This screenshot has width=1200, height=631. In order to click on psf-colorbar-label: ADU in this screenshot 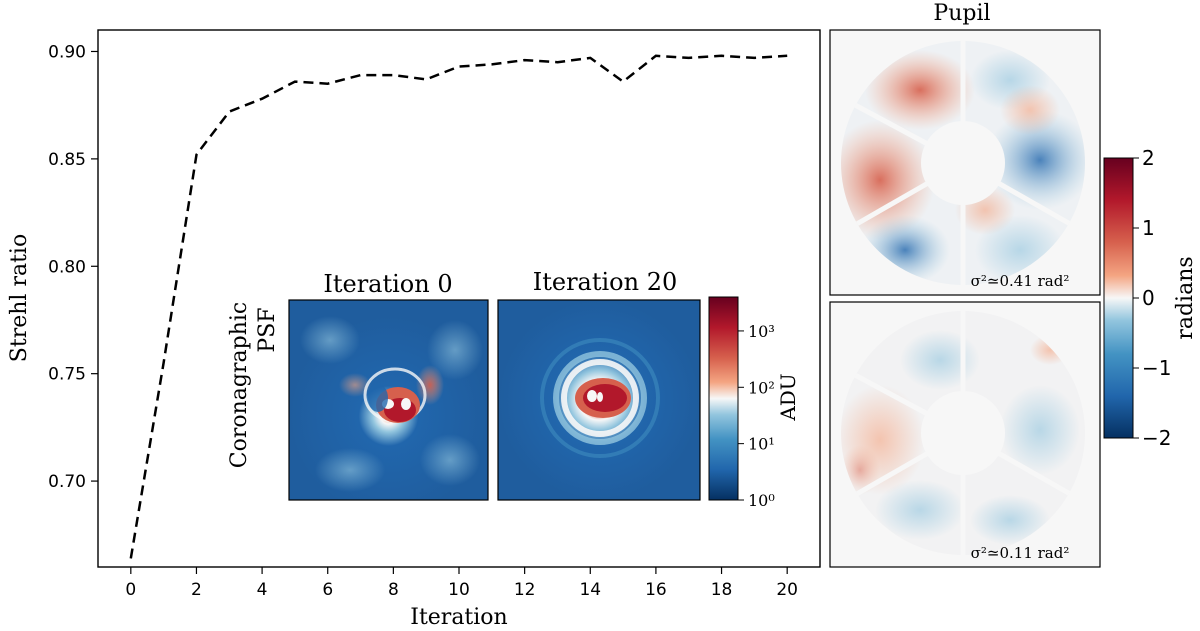, I will do `click(788, 397)`.